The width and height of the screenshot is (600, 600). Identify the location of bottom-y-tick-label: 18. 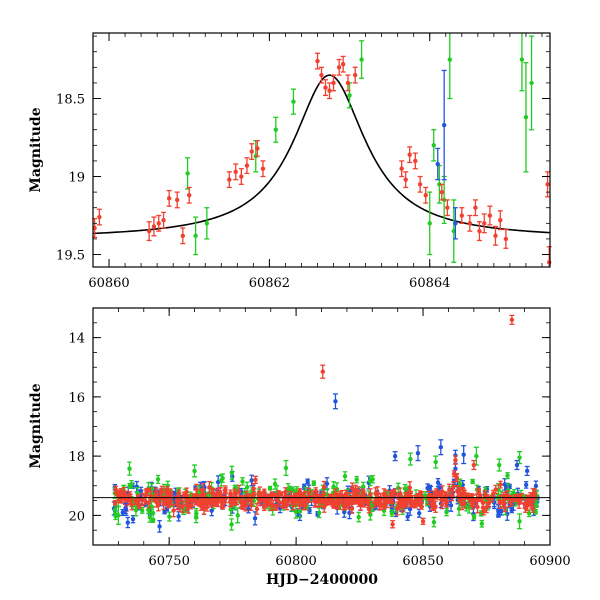
(76, 457).